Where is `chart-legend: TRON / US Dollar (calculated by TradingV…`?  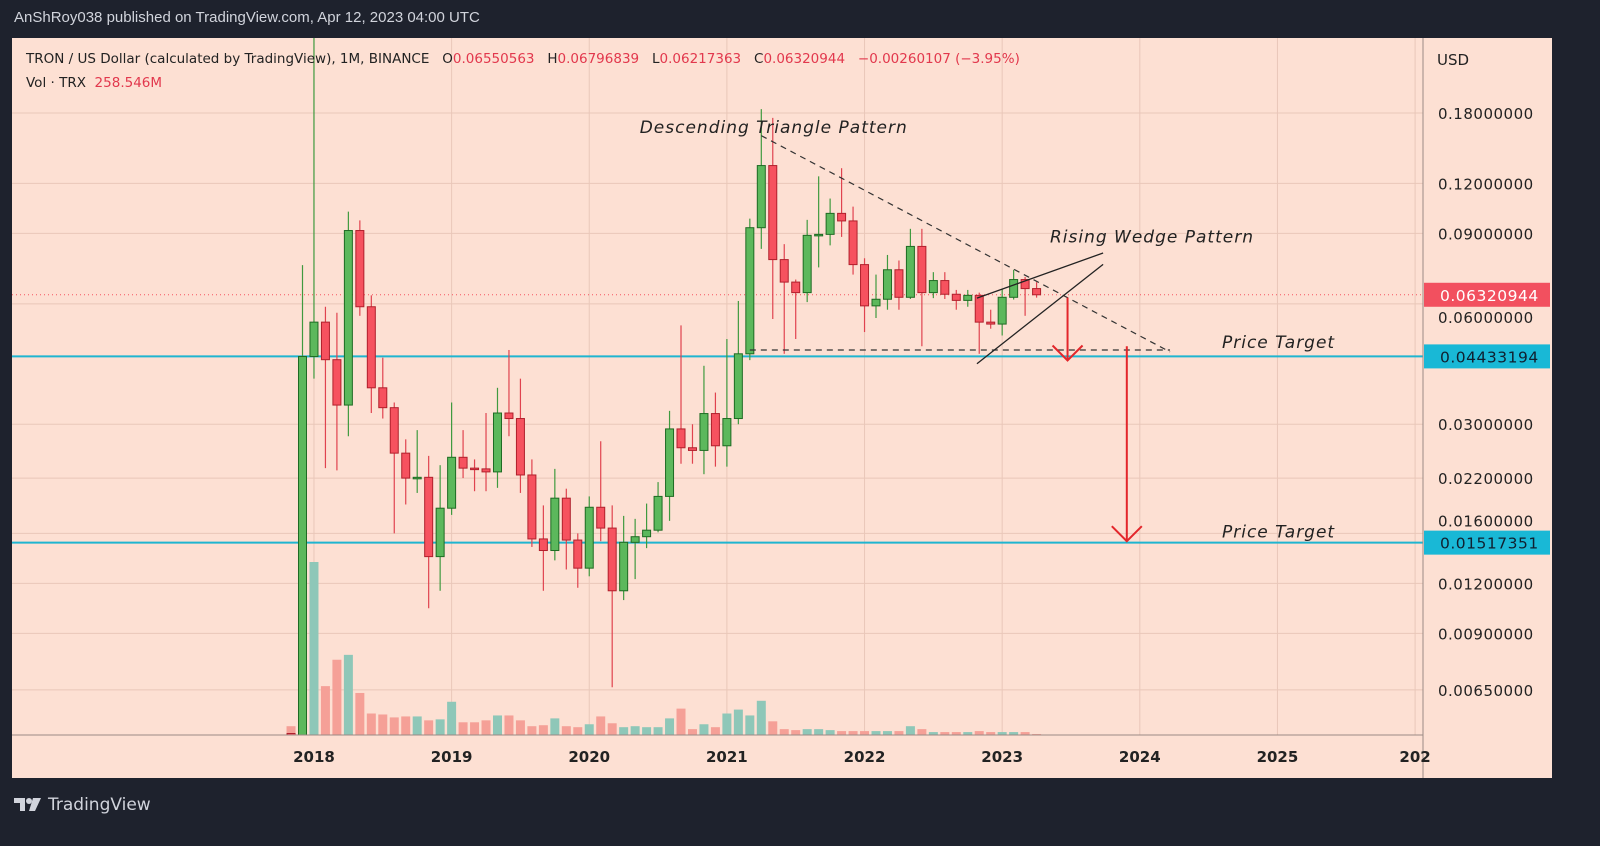 chart-legend: TRON / US Dollar (calculated by TradingV… is located at coordinates (523, 75).